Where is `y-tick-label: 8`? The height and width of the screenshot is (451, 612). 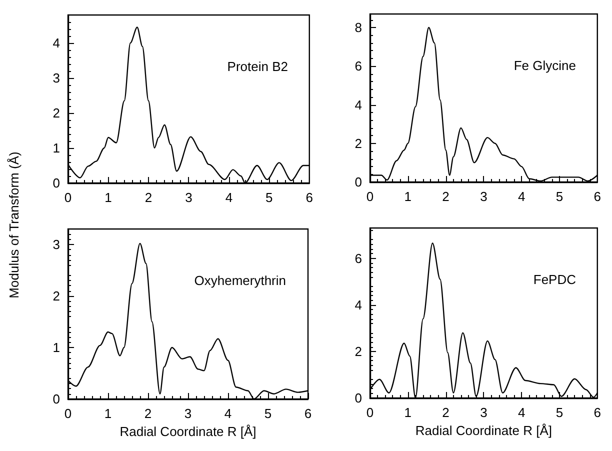
y-tick-label: 8 is located at coordinates (358, 28).